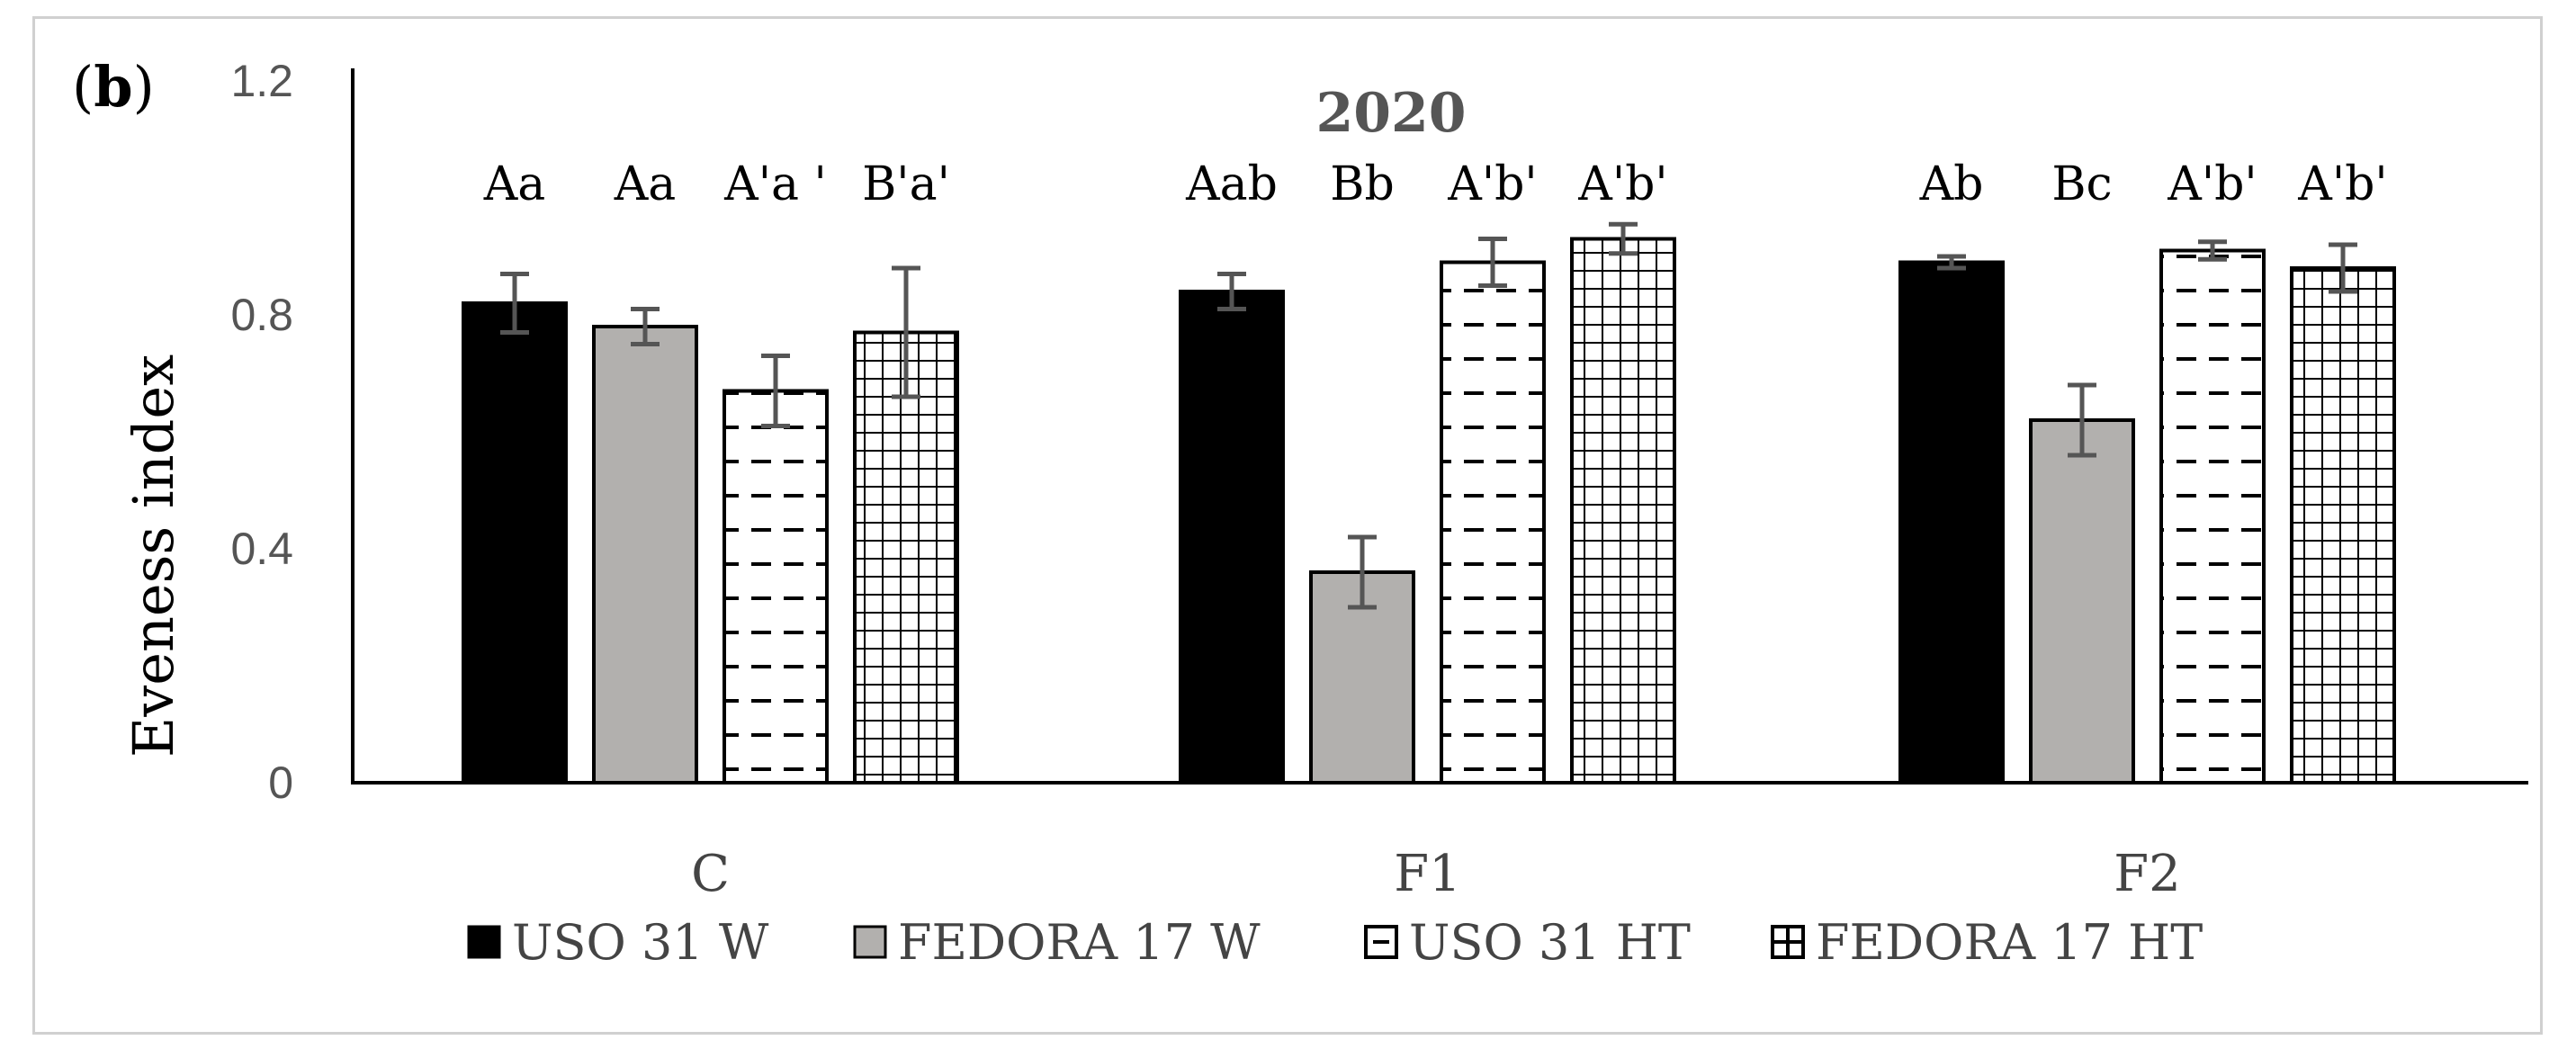  Describe the element at coordinates (1080, 943) in the screenshot. I see `legend-label: FEDORA 17 W` at that location.